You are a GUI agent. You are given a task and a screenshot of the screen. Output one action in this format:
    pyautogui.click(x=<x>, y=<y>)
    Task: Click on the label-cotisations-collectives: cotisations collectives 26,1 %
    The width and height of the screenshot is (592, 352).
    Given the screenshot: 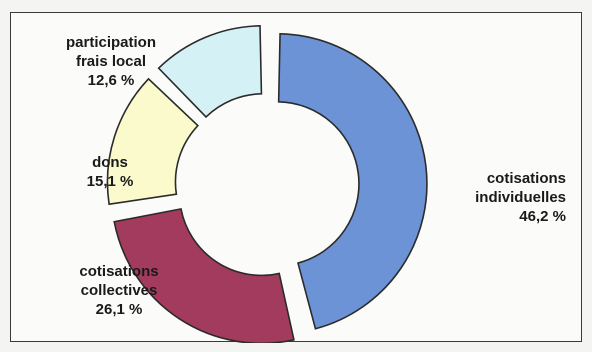 What is the action you would take?
    pyautogui.click(x=118, y=290)
    